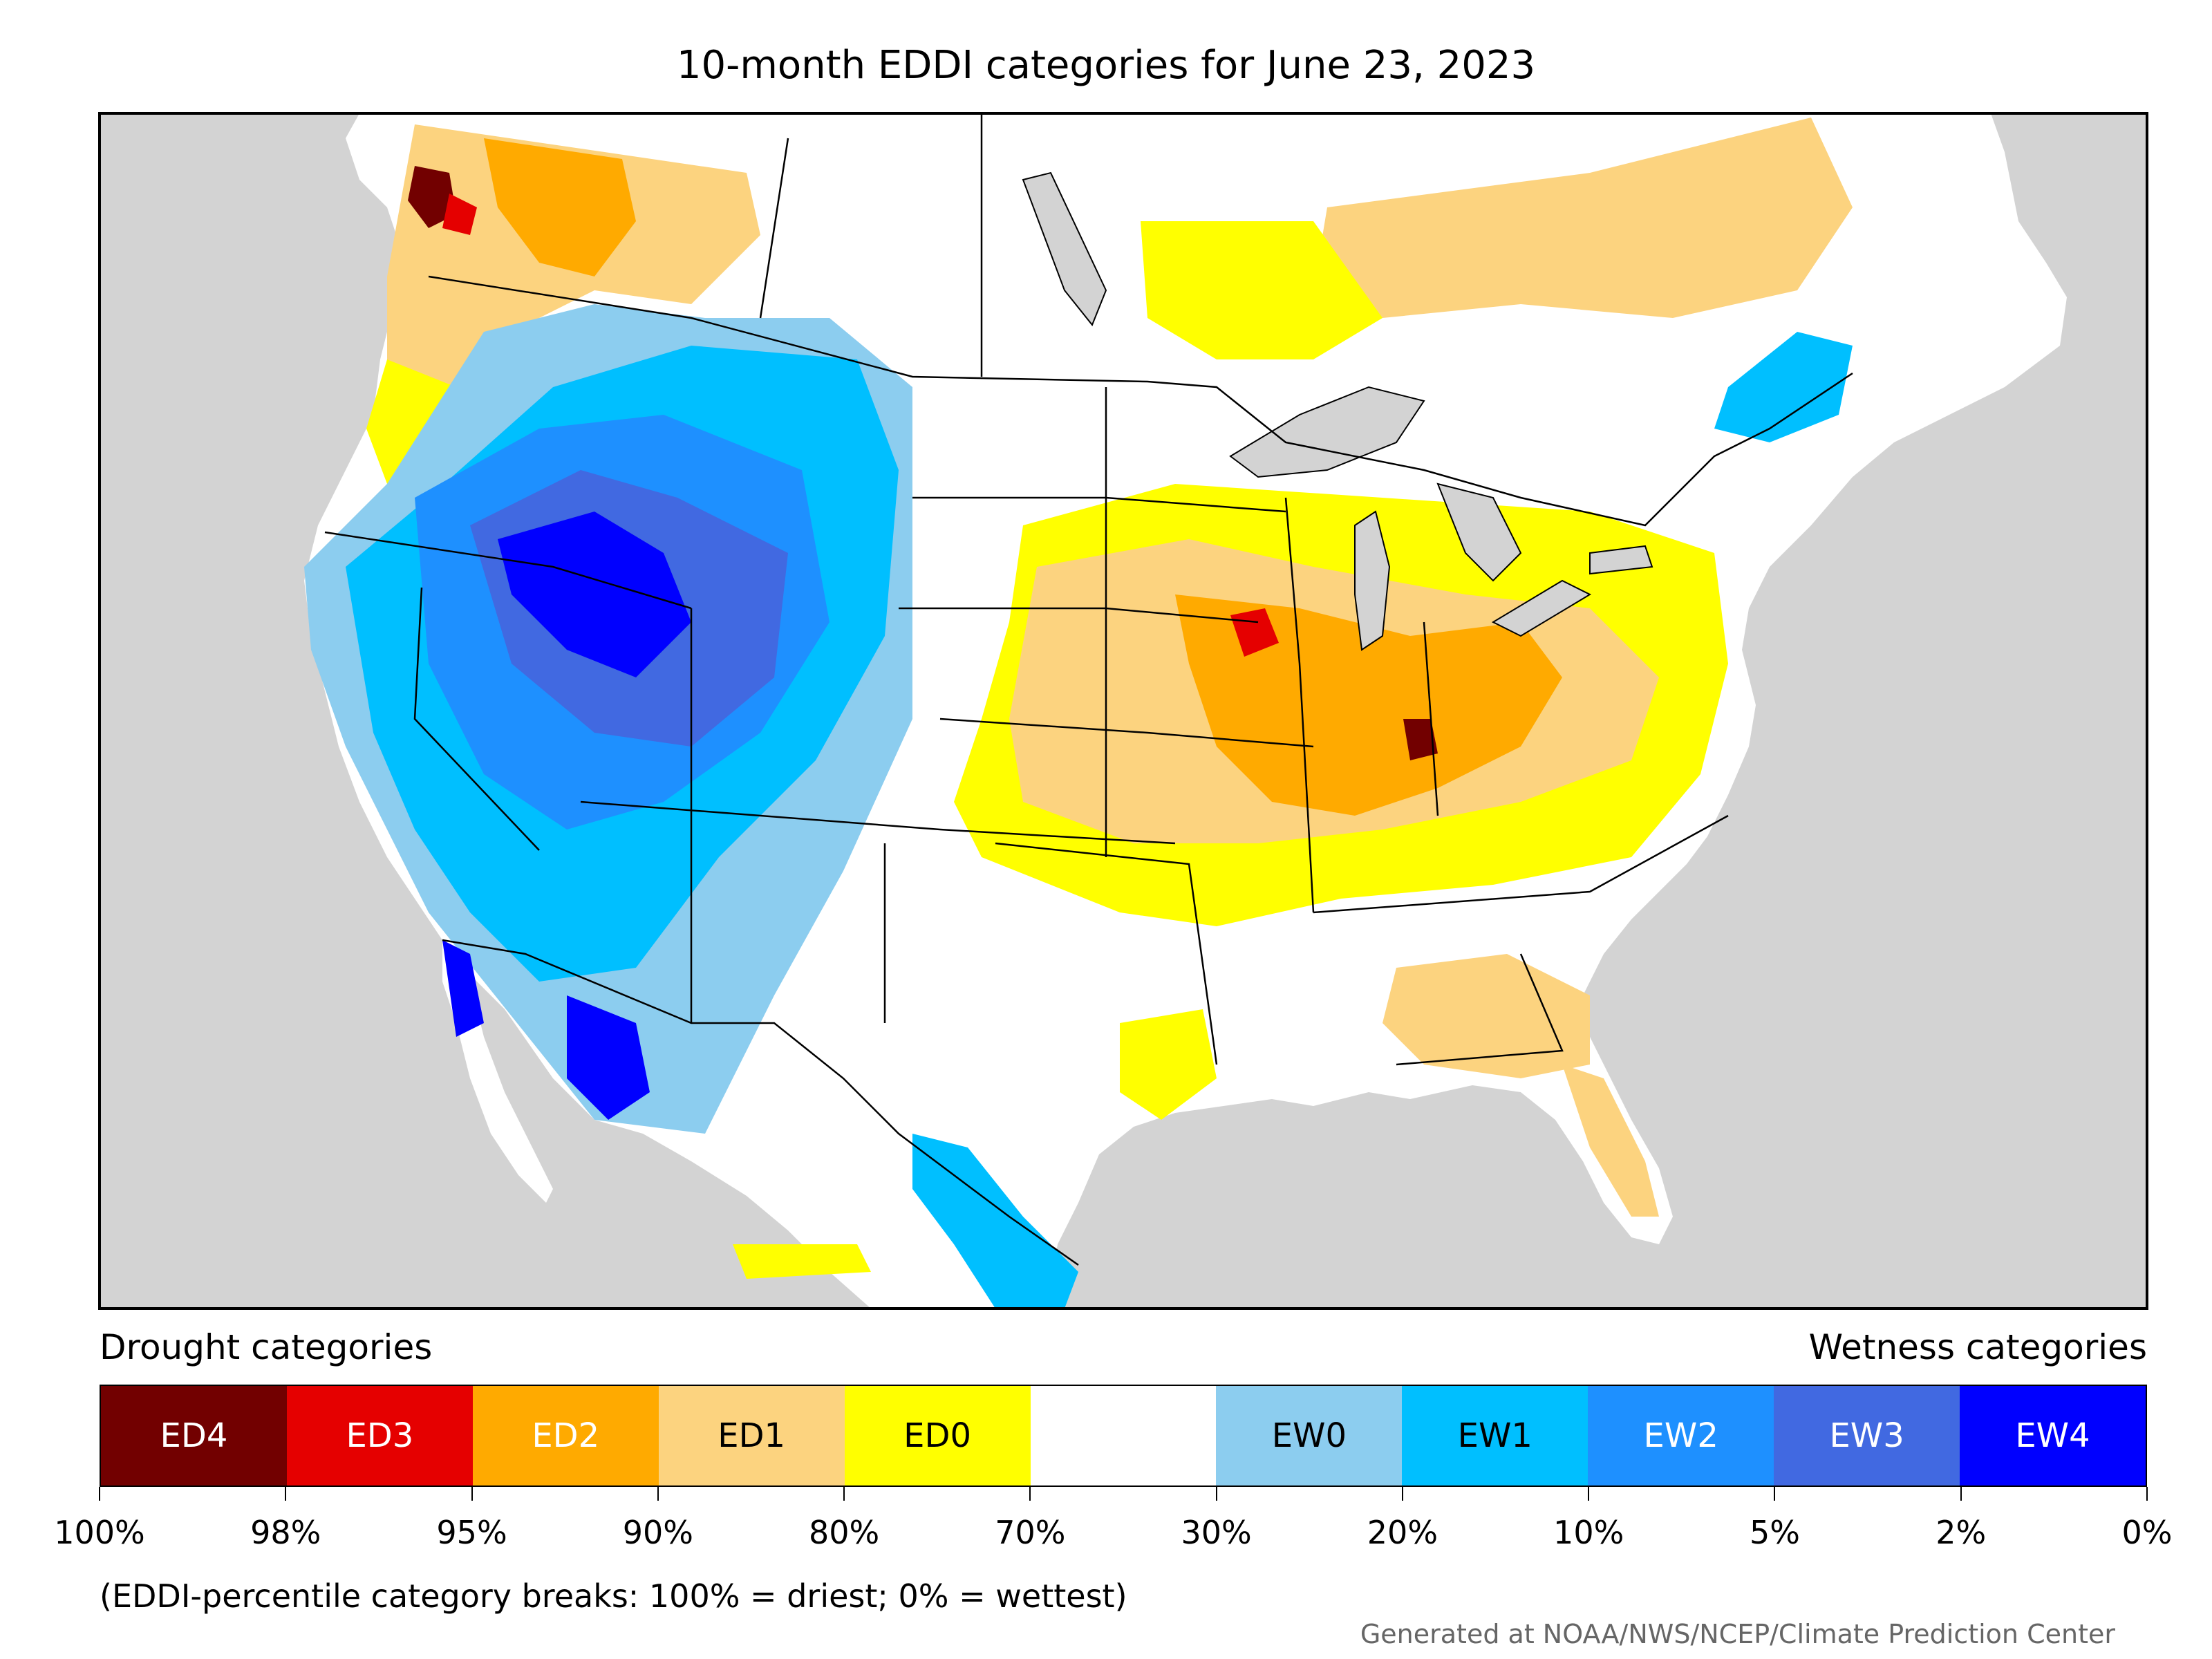 The height and width of the screenshot is (1659, 2212). Describe the element at coordinates (1774, 1532) in the screenshot. I see `colorbar-tick-label: 5%` at that location.